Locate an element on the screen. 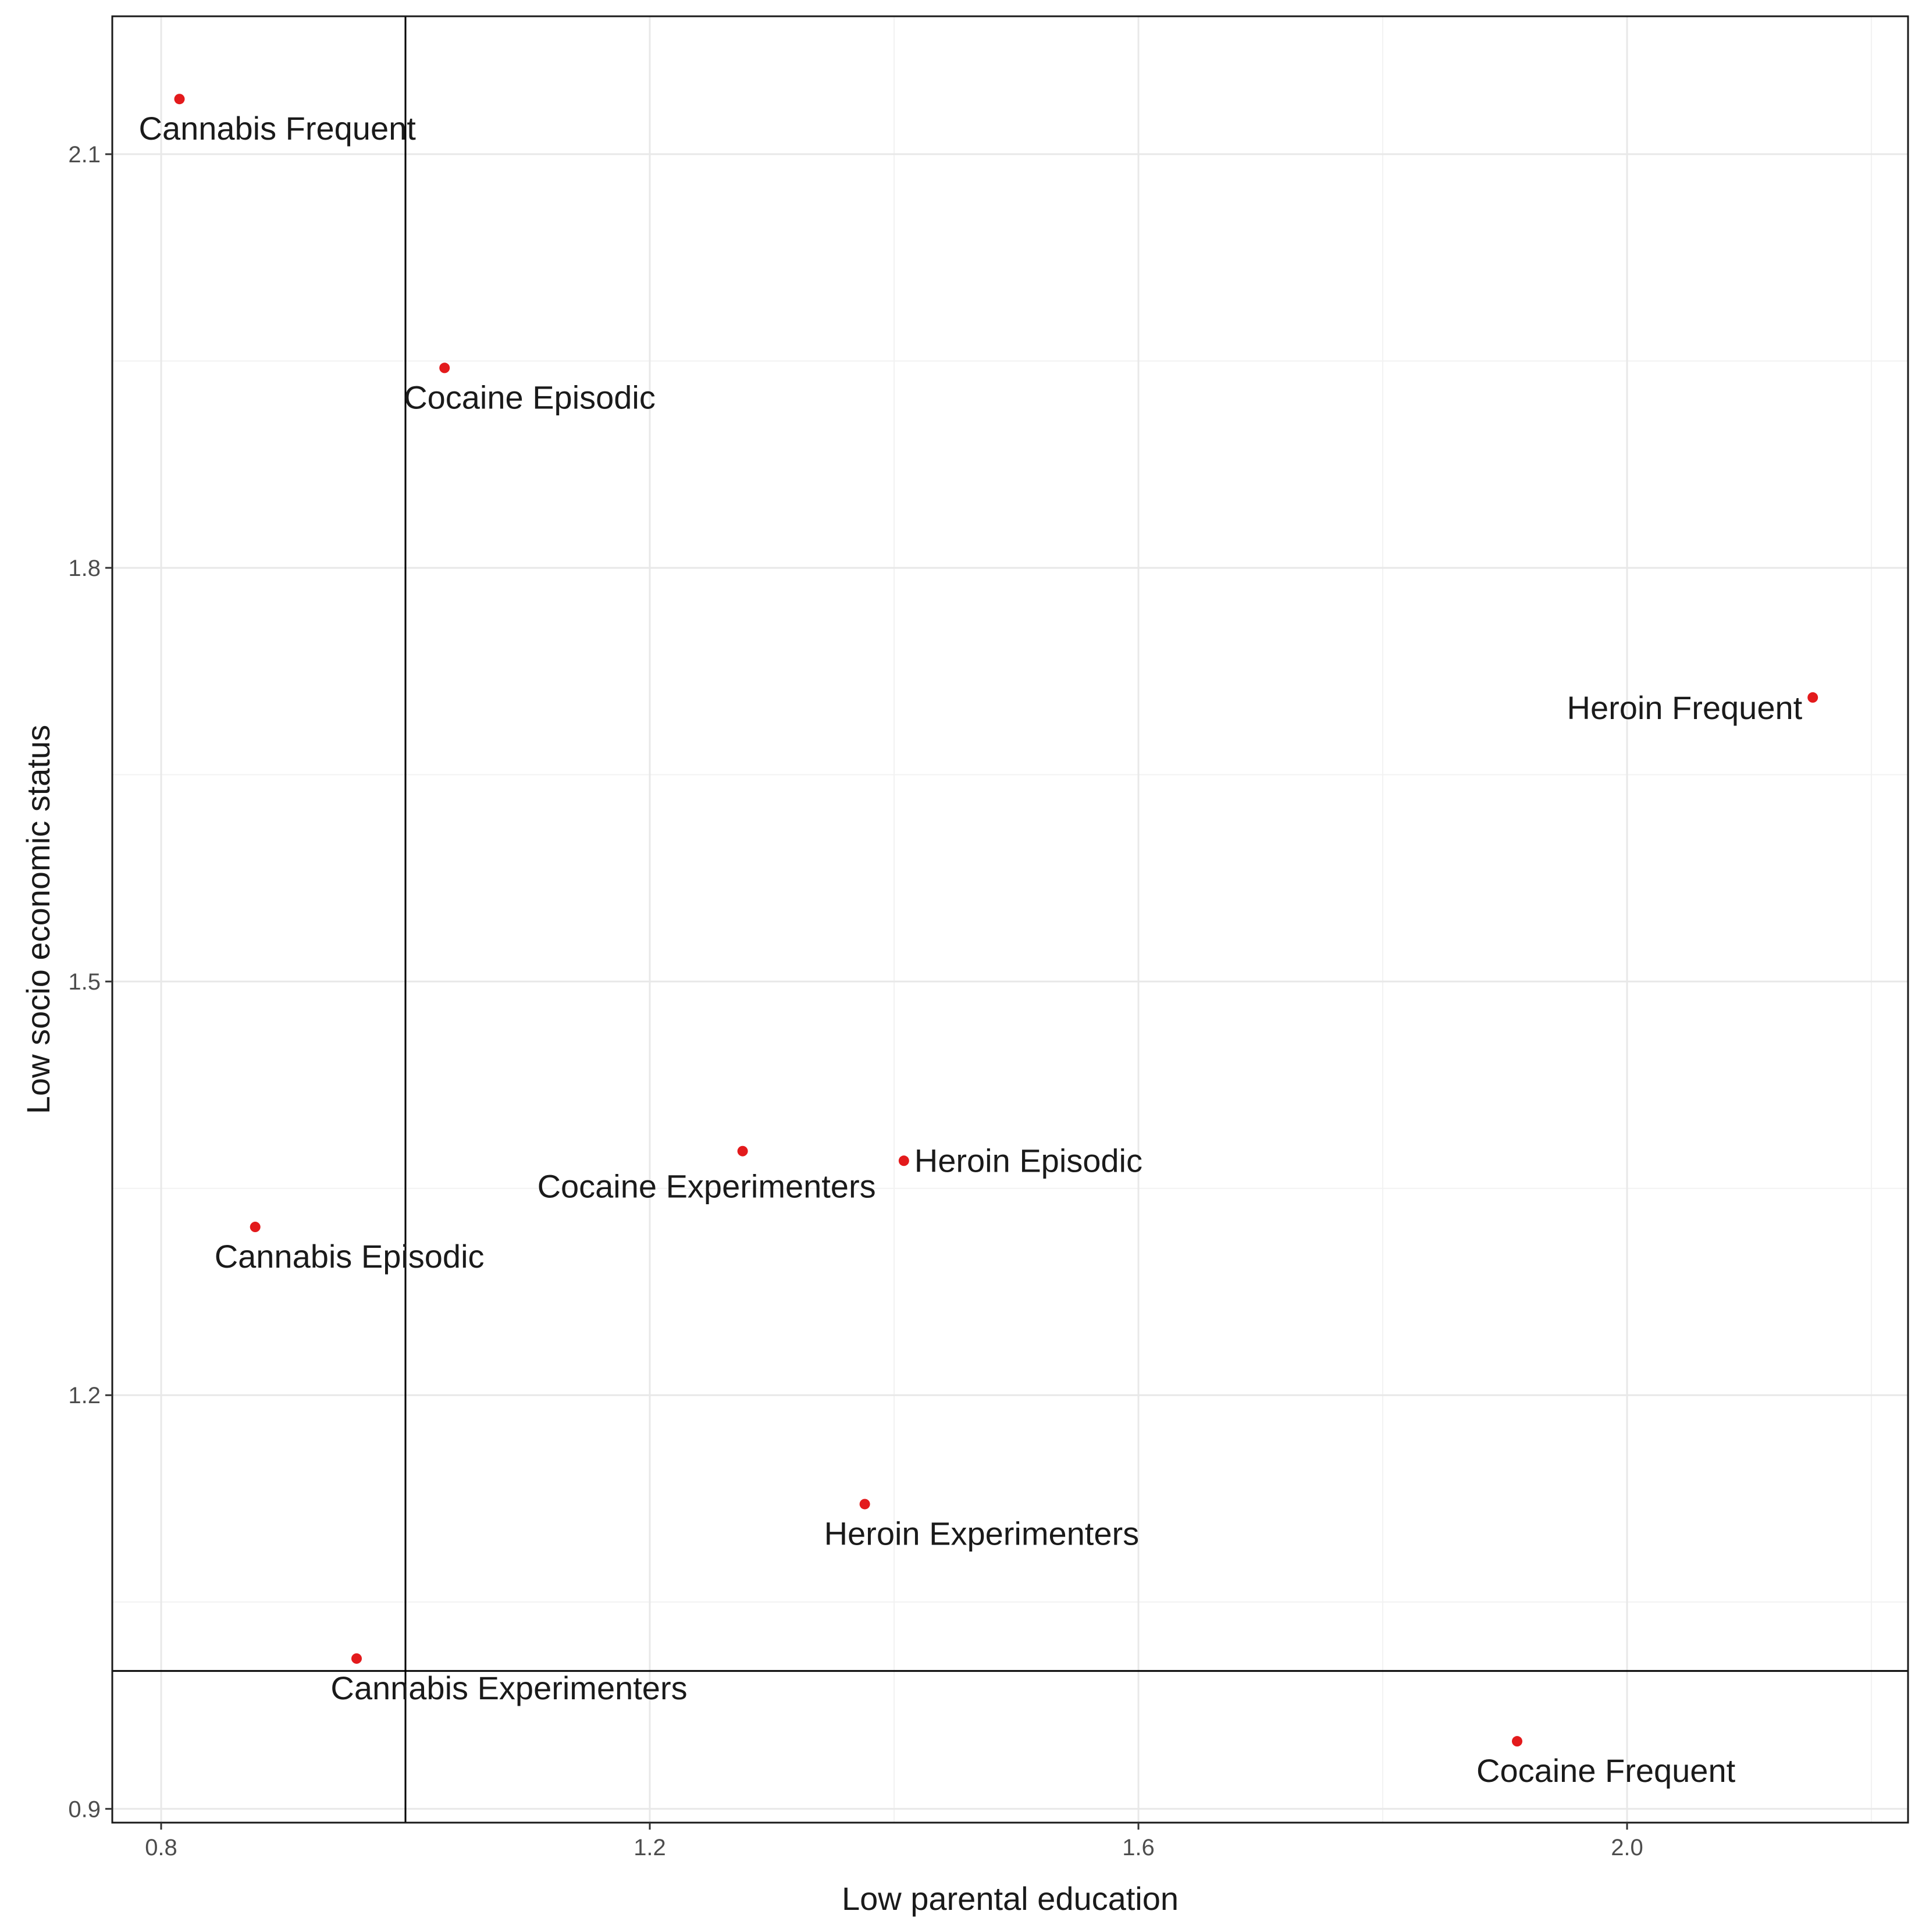  point-label: Cannabis Frequent is located at coordinates (278, 128).